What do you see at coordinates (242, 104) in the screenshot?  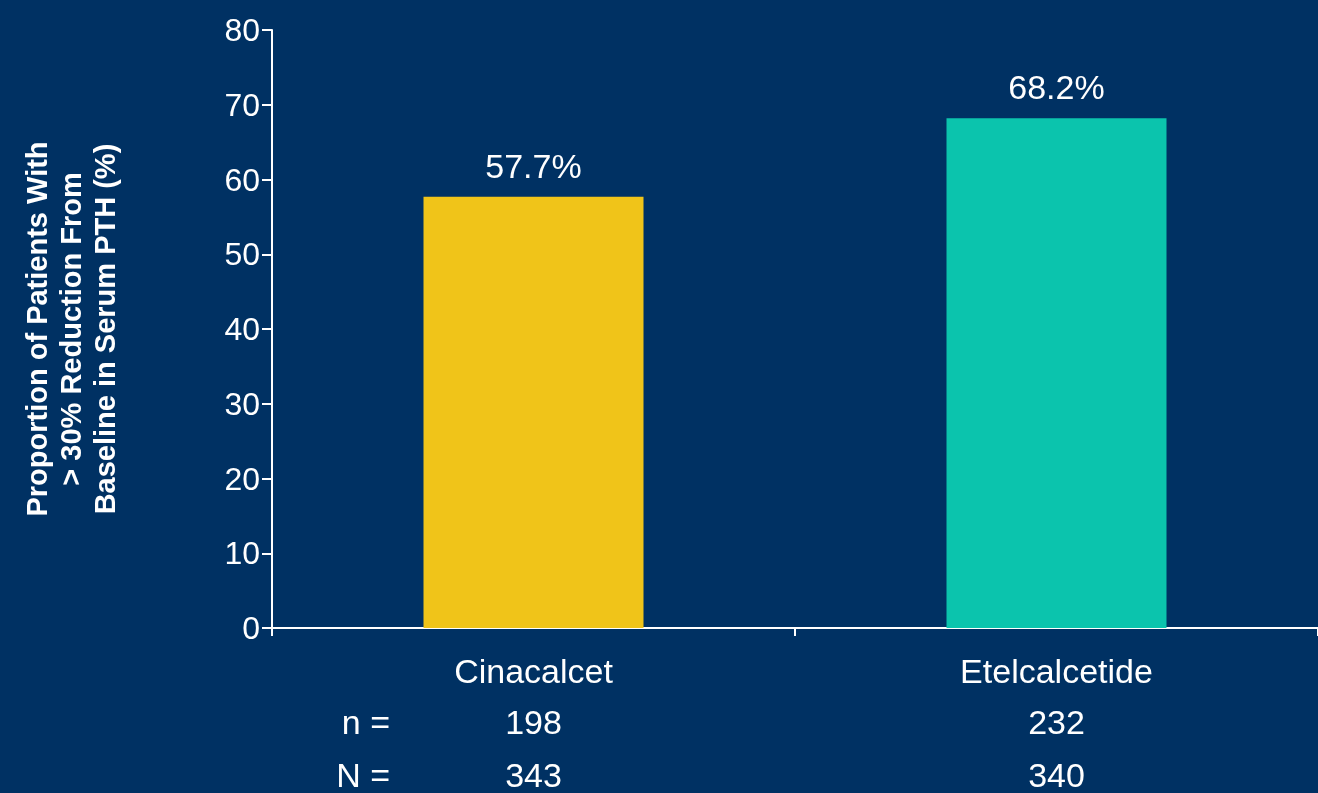 I see `y-tick-label: 70` at bounding box center [242, 104].